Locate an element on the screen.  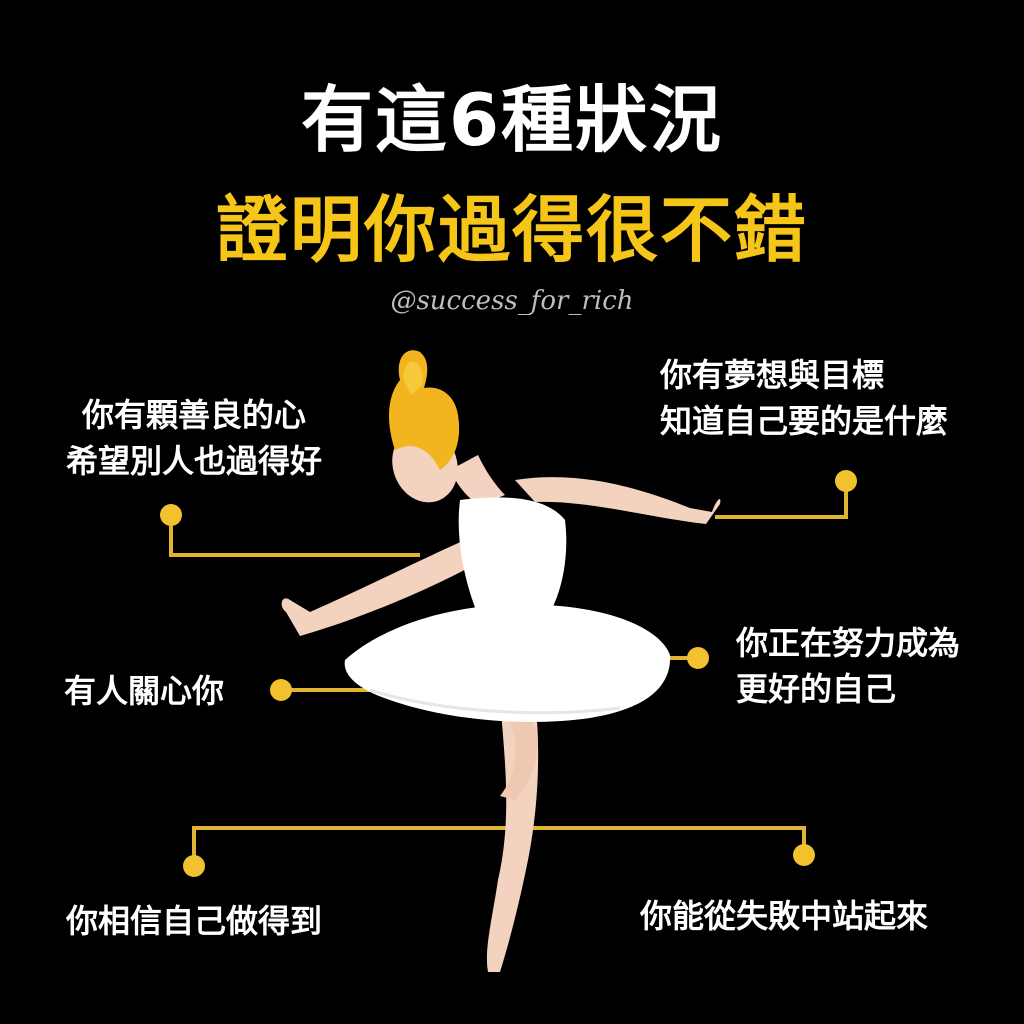
connector-dreams is located at coordinates (781, 500).